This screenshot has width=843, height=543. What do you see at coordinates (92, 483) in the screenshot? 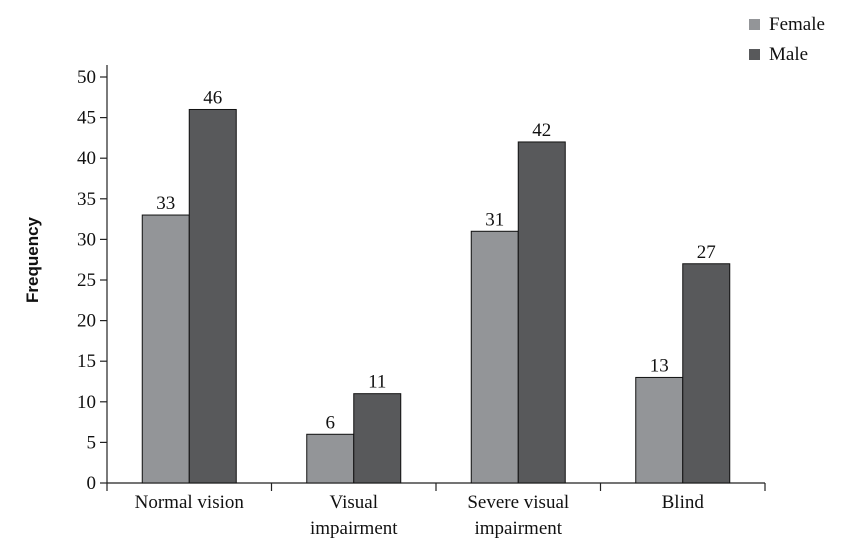
I see `y-tick-label: 0` at bounding box center [92, 483].